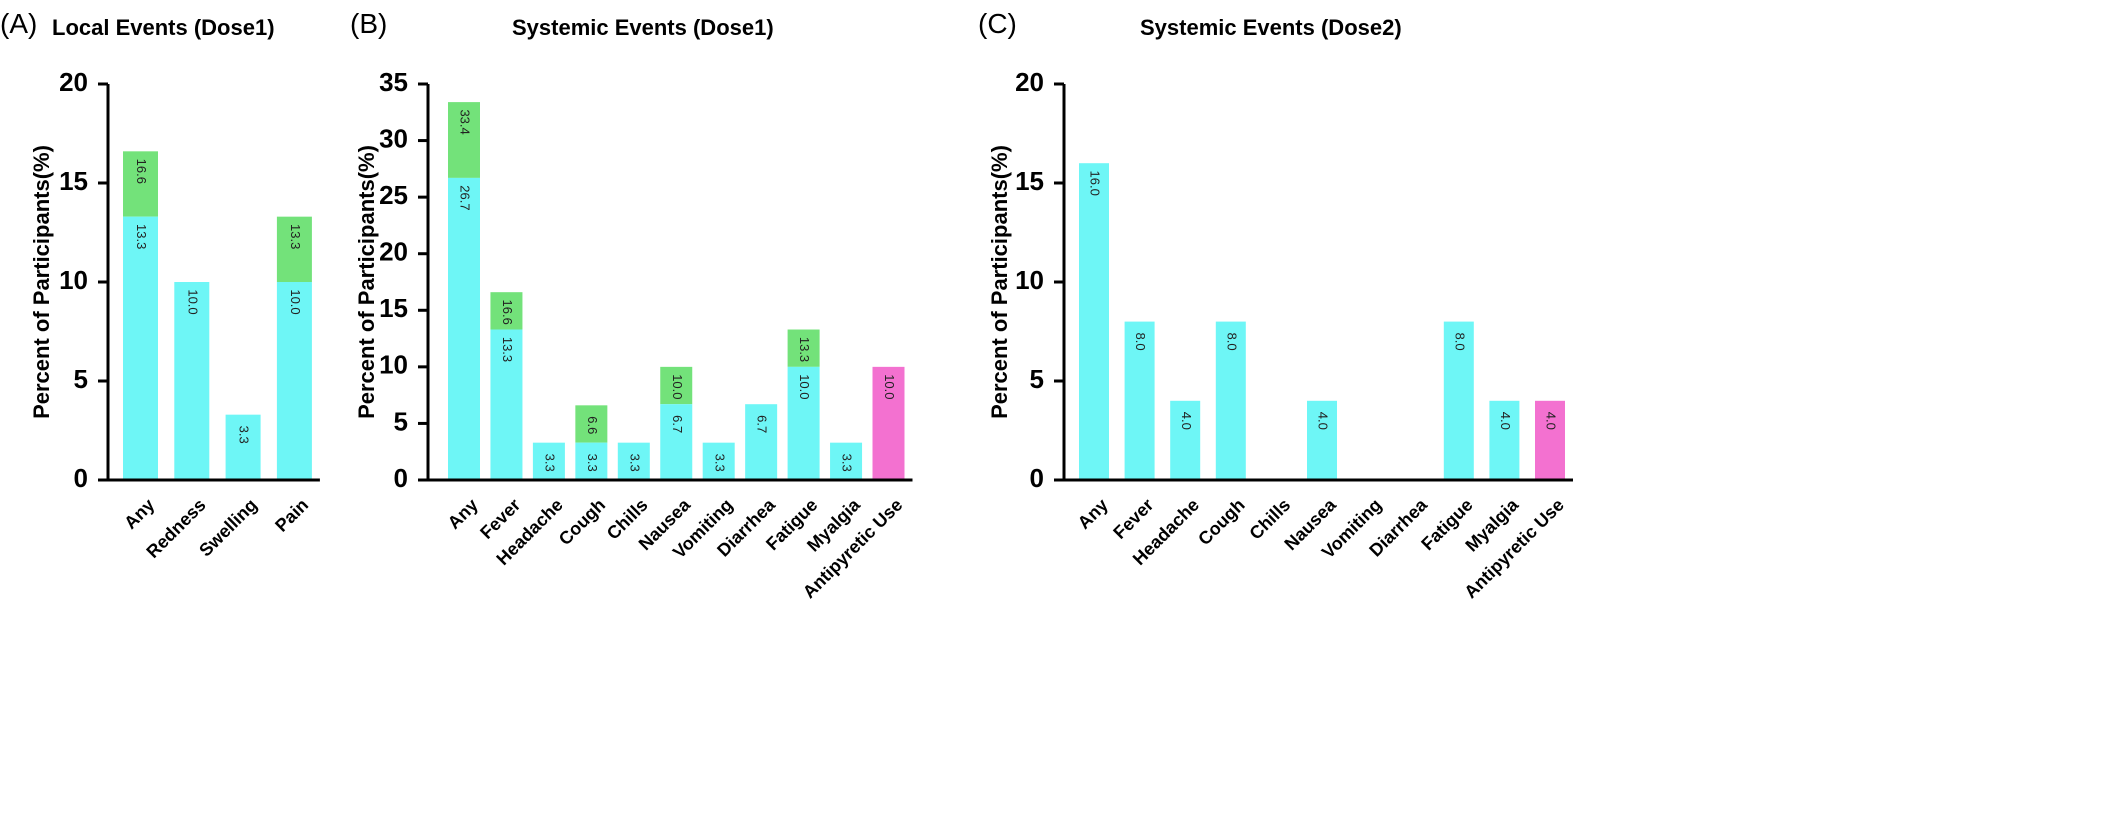 The image size is (2118, 829). Describe the element at coordinates (393, 138) in the screenshot. I see `y-tick-label: 30` at that location.